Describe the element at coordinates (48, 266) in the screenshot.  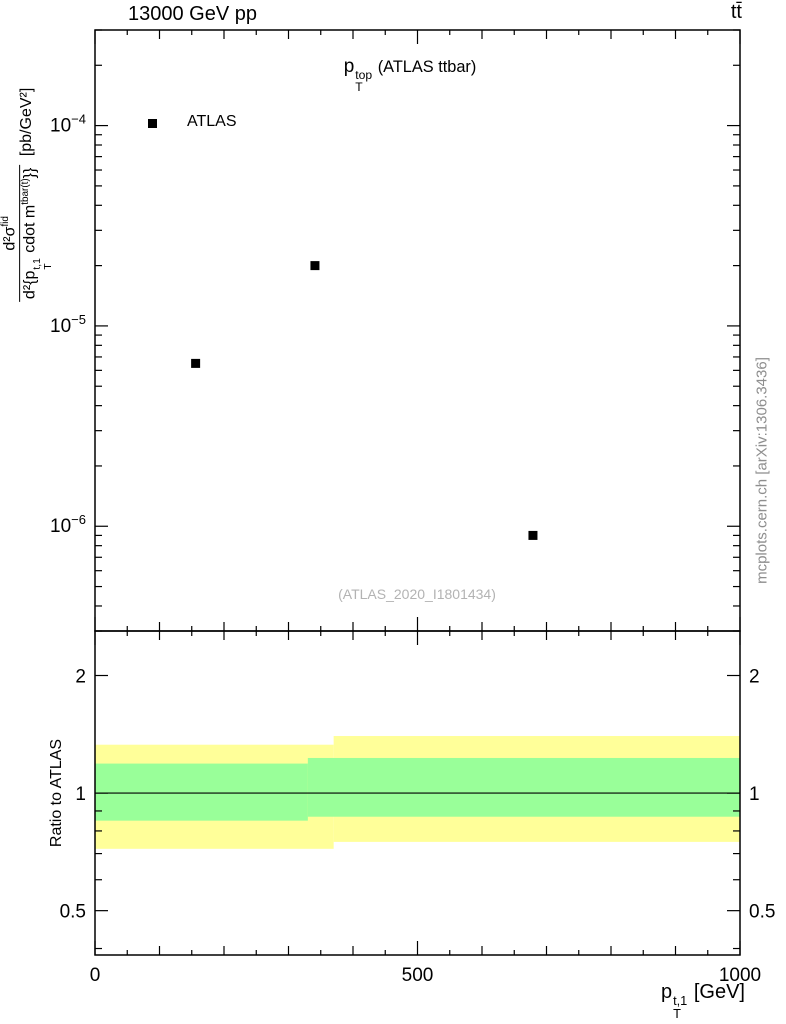
I see `denominator-pt-sub: T` at that location.